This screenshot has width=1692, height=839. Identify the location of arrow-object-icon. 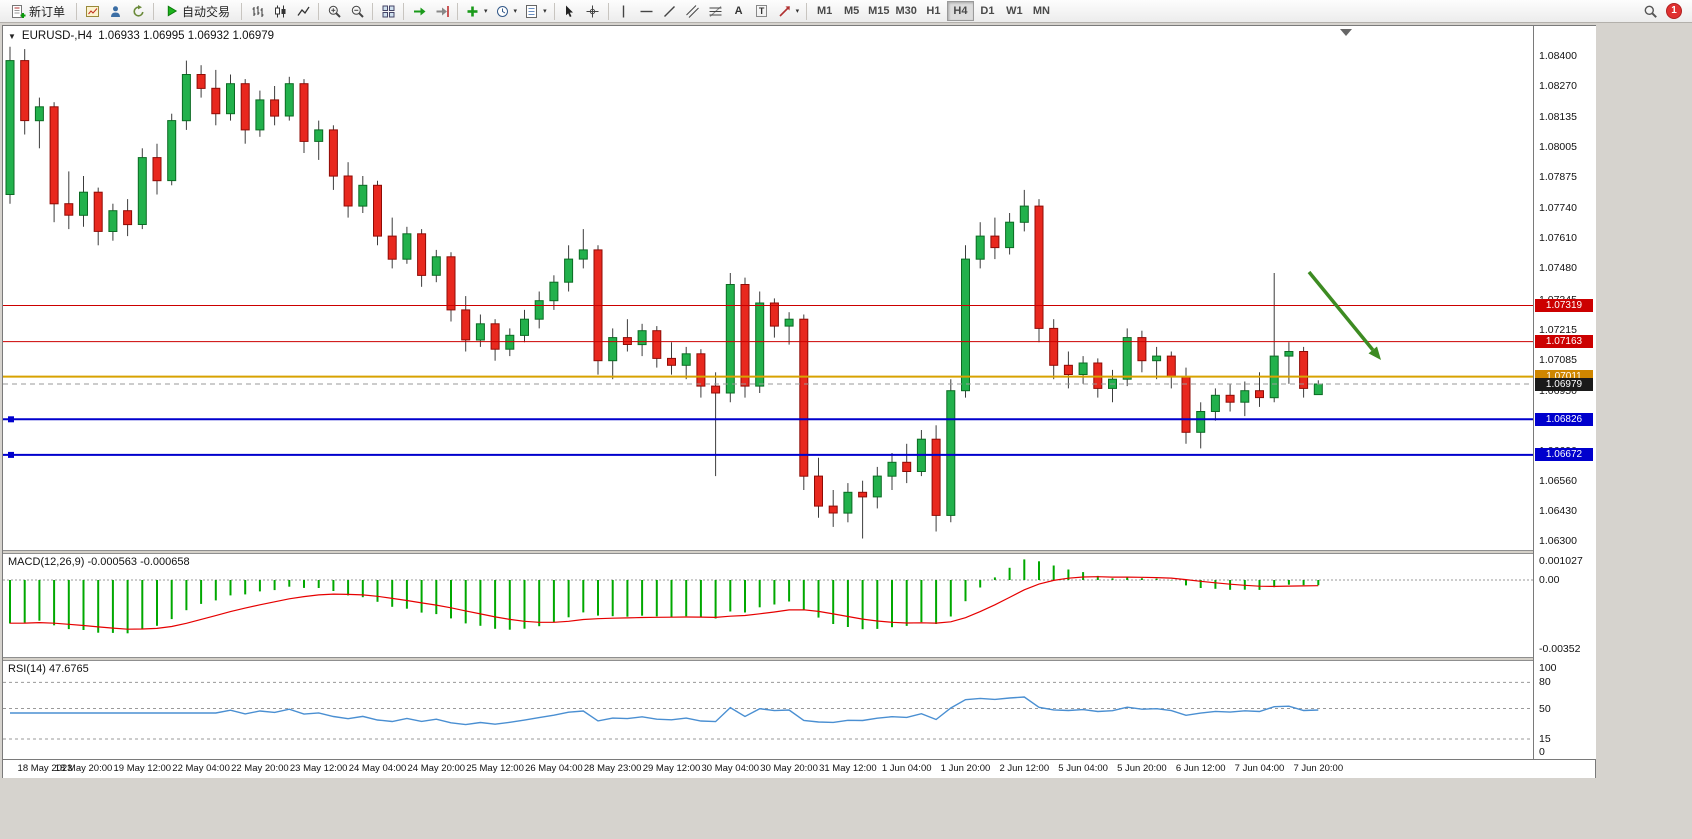
(784, 11).